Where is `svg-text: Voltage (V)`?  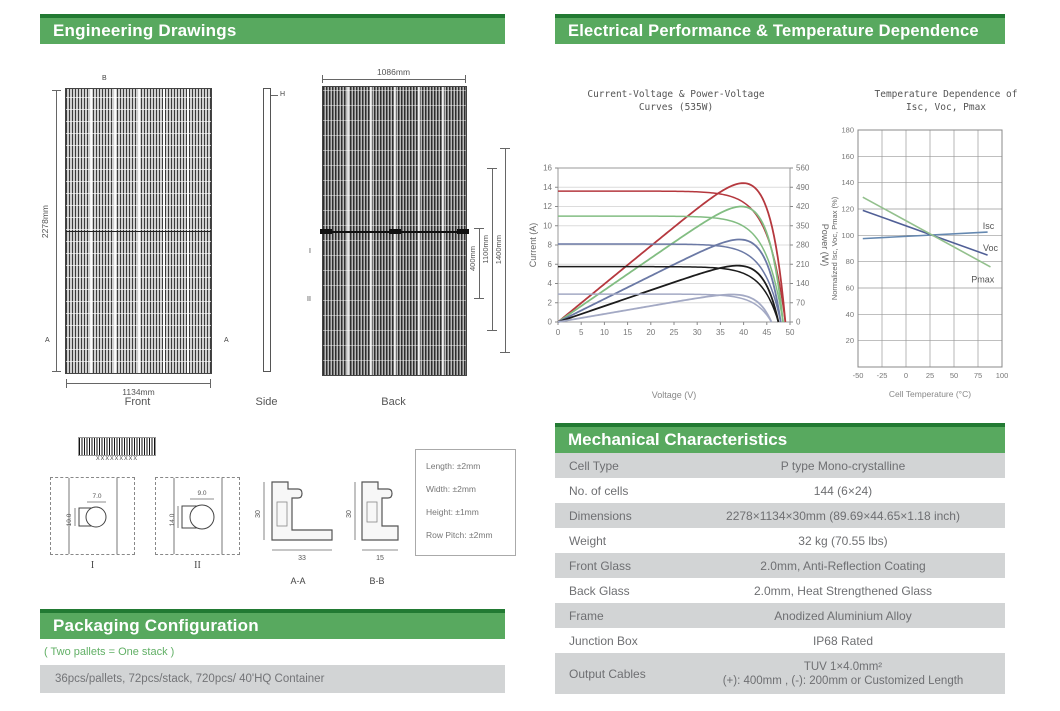 svg-text: Voltage (V) is located at coordinates (674, 395).